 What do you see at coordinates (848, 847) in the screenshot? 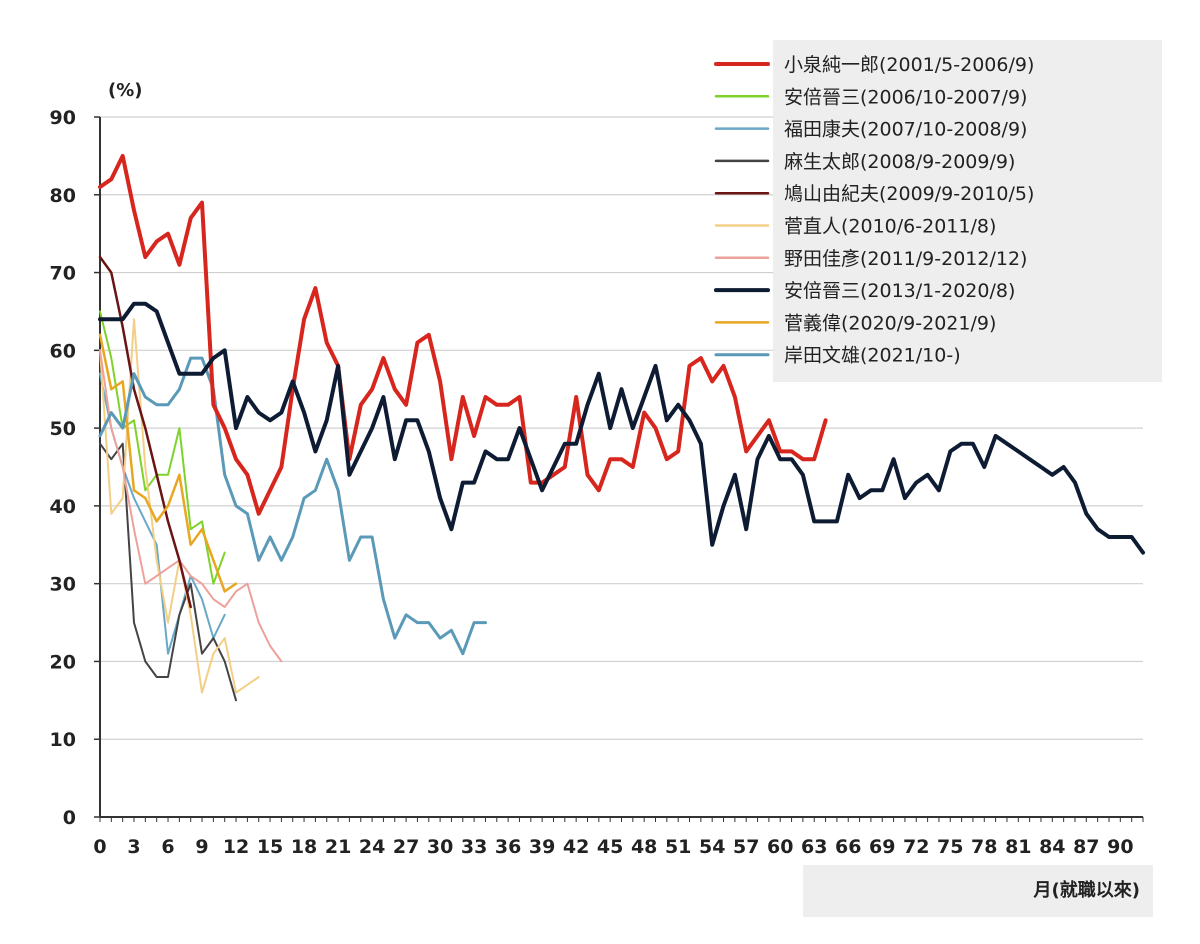
I see `x-tick-label: 66` at bounding box center [848, 847].